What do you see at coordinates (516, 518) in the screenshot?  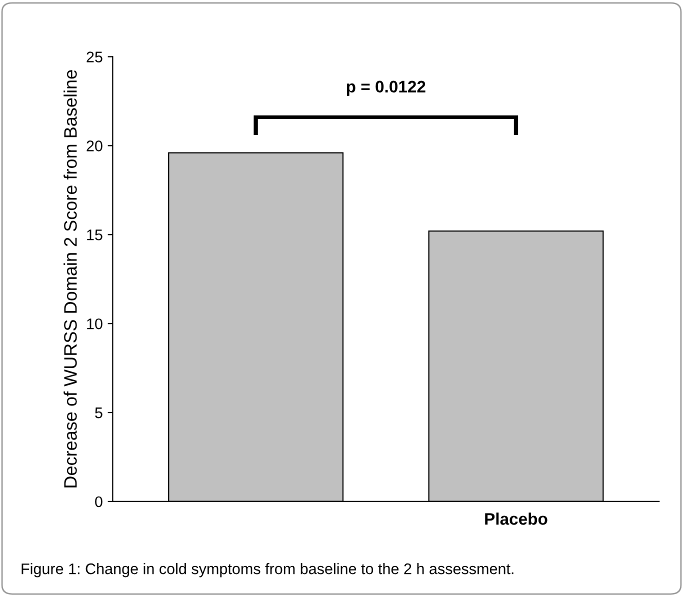 I see `x-tick-label: Placebo` at bounding box center [516, 518].